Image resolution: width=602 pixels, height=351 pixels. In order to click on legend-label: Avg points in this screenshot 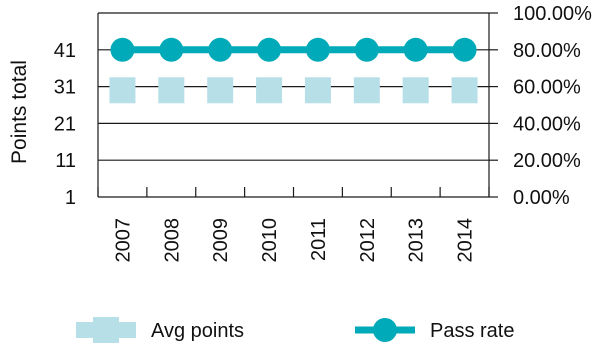, I will do `click(197, 331)`.